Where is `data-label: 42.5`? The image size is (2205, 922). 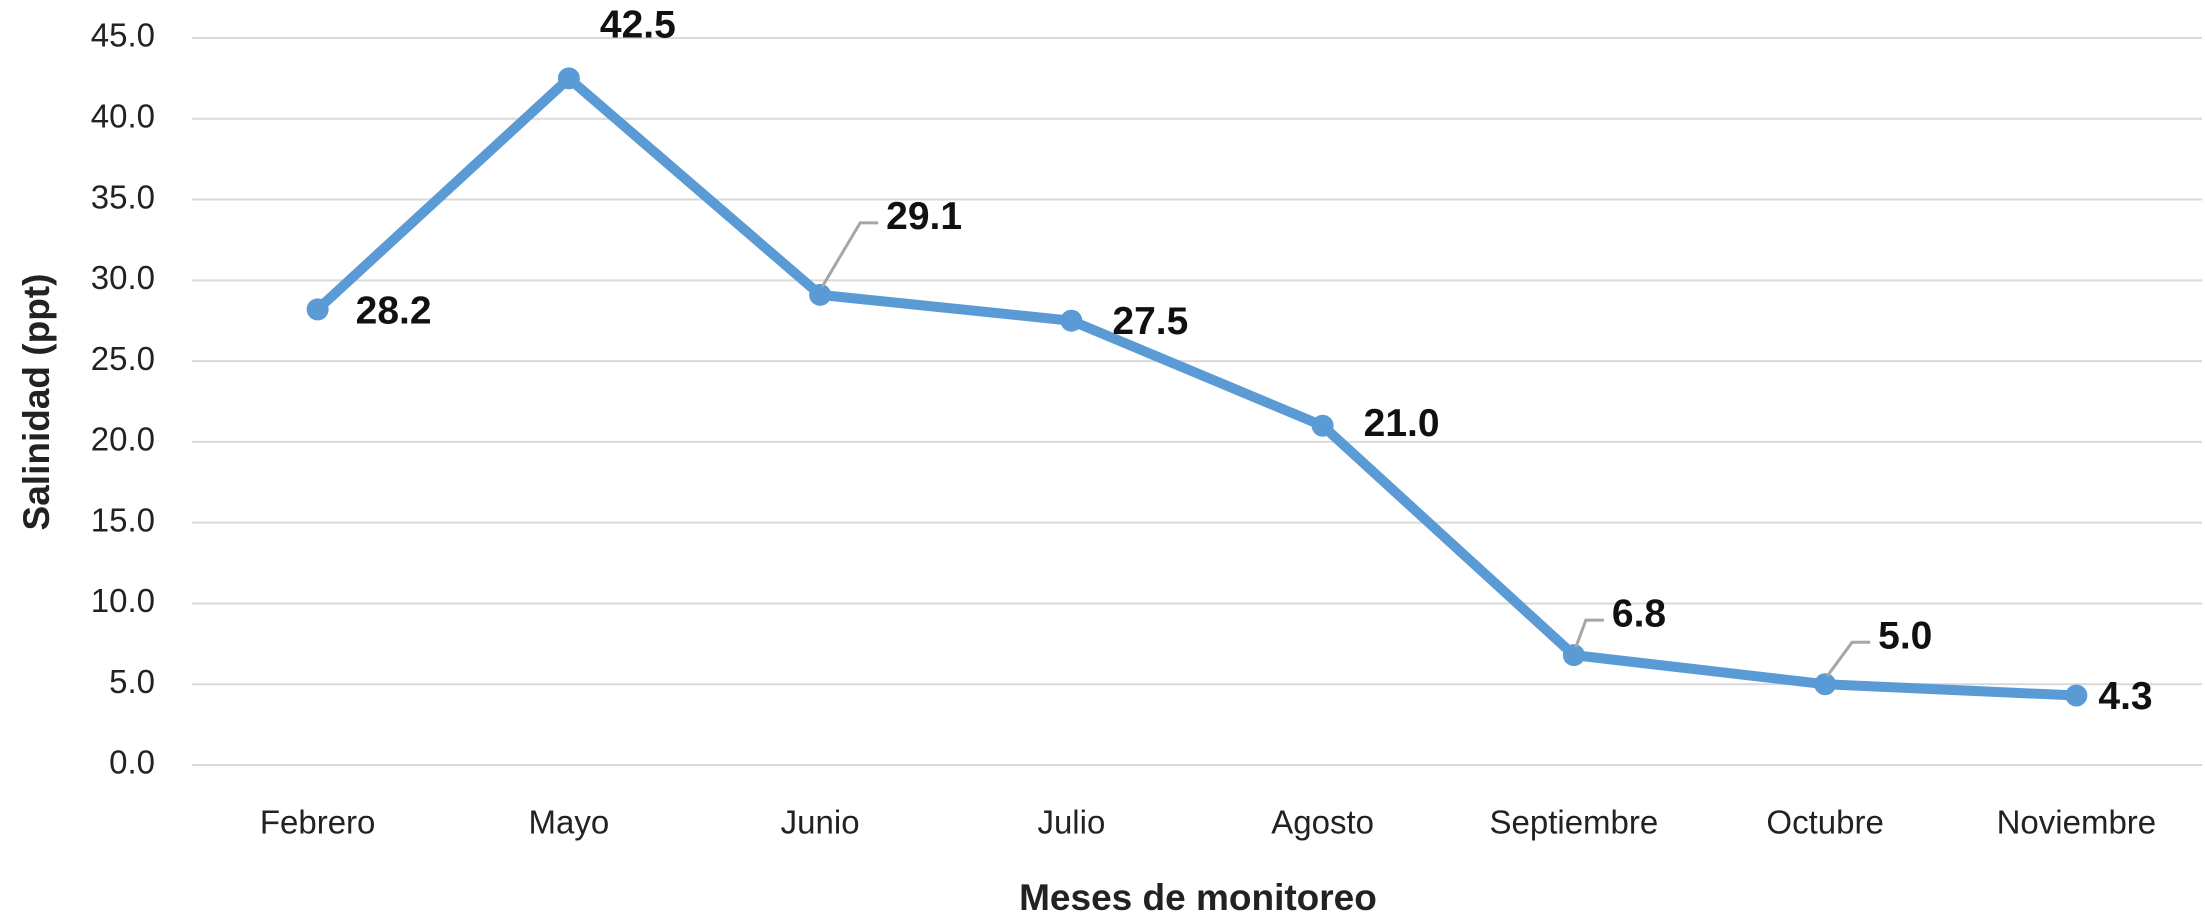
data-label: 42.5 is located at coordinates (638, 25).